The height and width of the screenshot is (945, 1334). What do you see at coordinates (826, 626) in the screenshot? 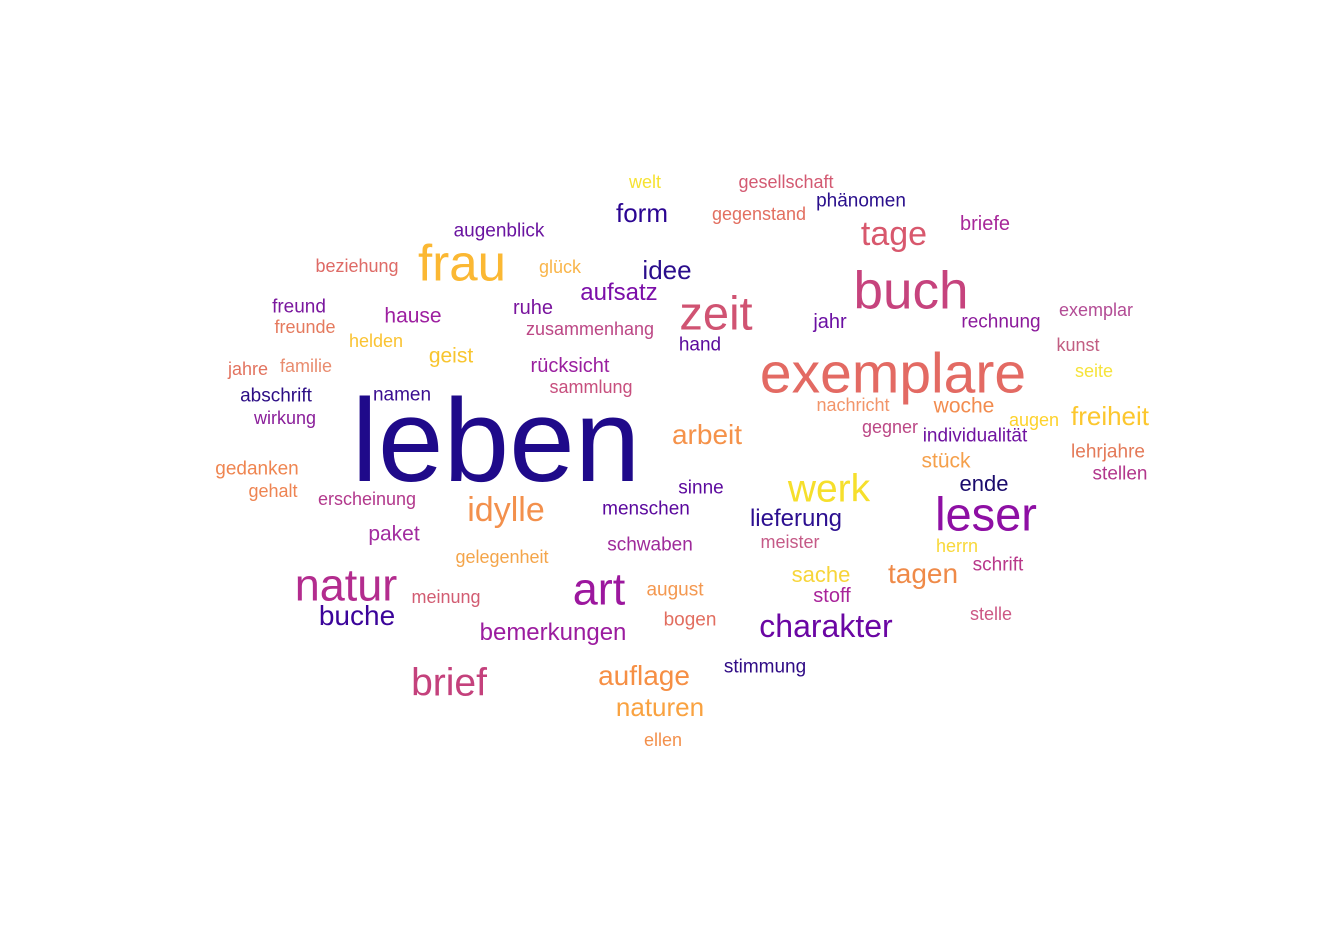
I see `word: charakter` at bounding box center [826, 626].